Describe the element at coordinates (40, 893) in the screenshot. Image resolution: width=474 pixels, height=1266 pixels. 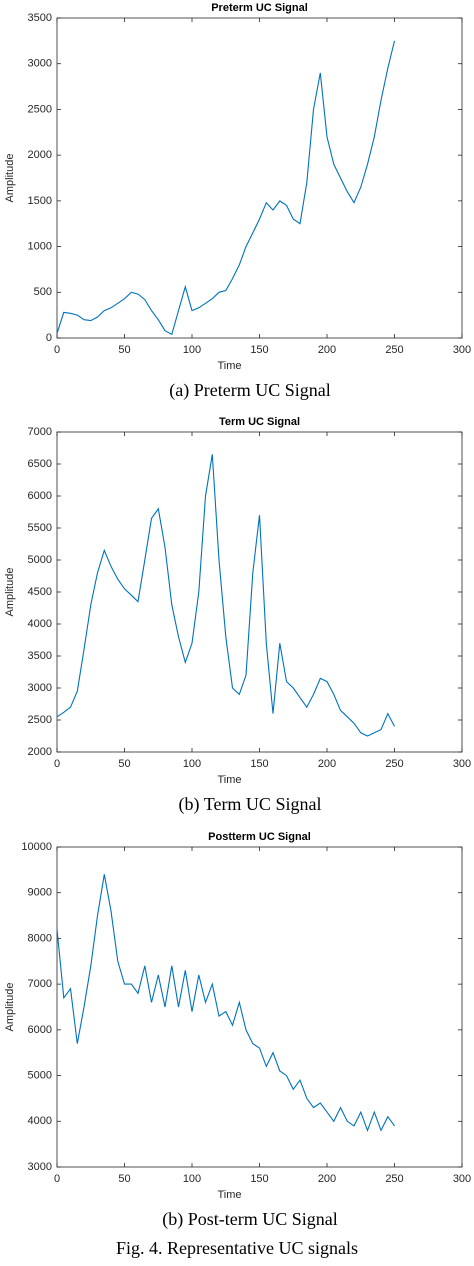
I see `y-tick-label: 9000` at that location.